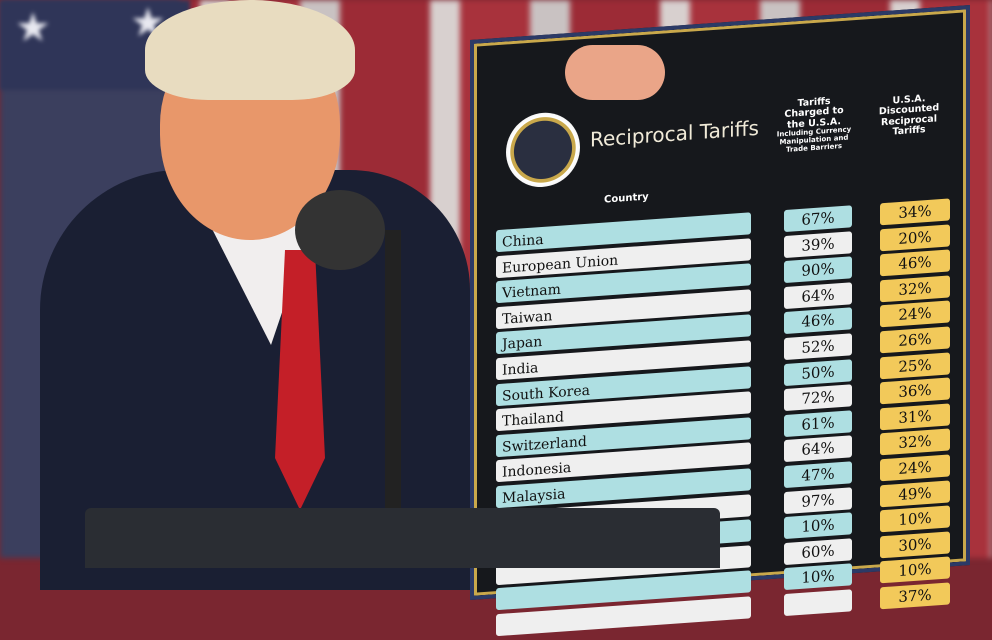 The width and height of the screenshot is (992, 640). What do you see at coordinates (814, 113) in the screenshot?
I see `charged-header-text: Tariffs Charged to the U.S.A.` at bounding box center [814, 113].